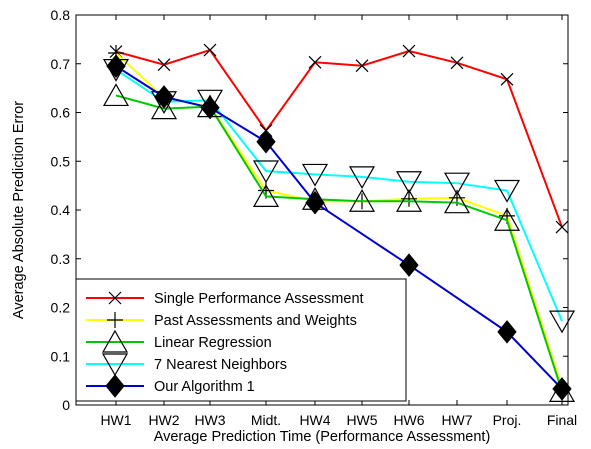 This screenshot has width=591, height=449. Describe the element at coordinates (507, 420) in the screenshot. I see `x-tick-label: Proj.` at that location.